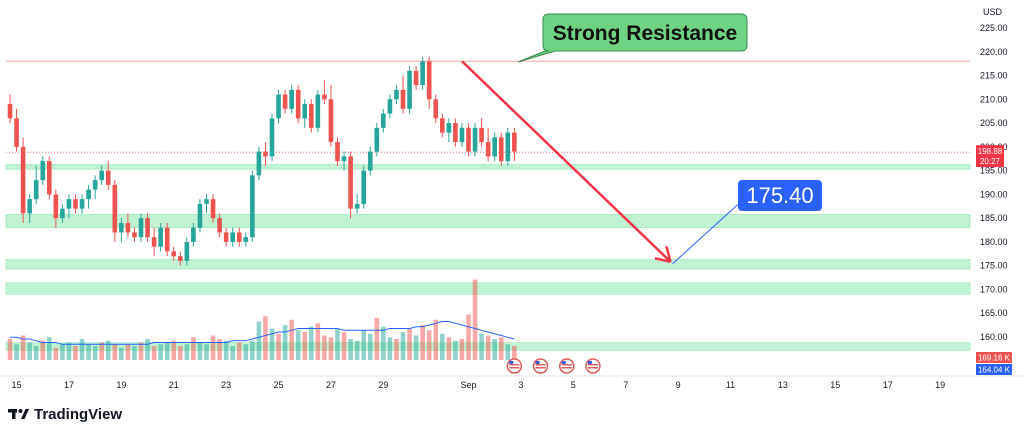  I want to click on volume-bars, so click(262, 319).